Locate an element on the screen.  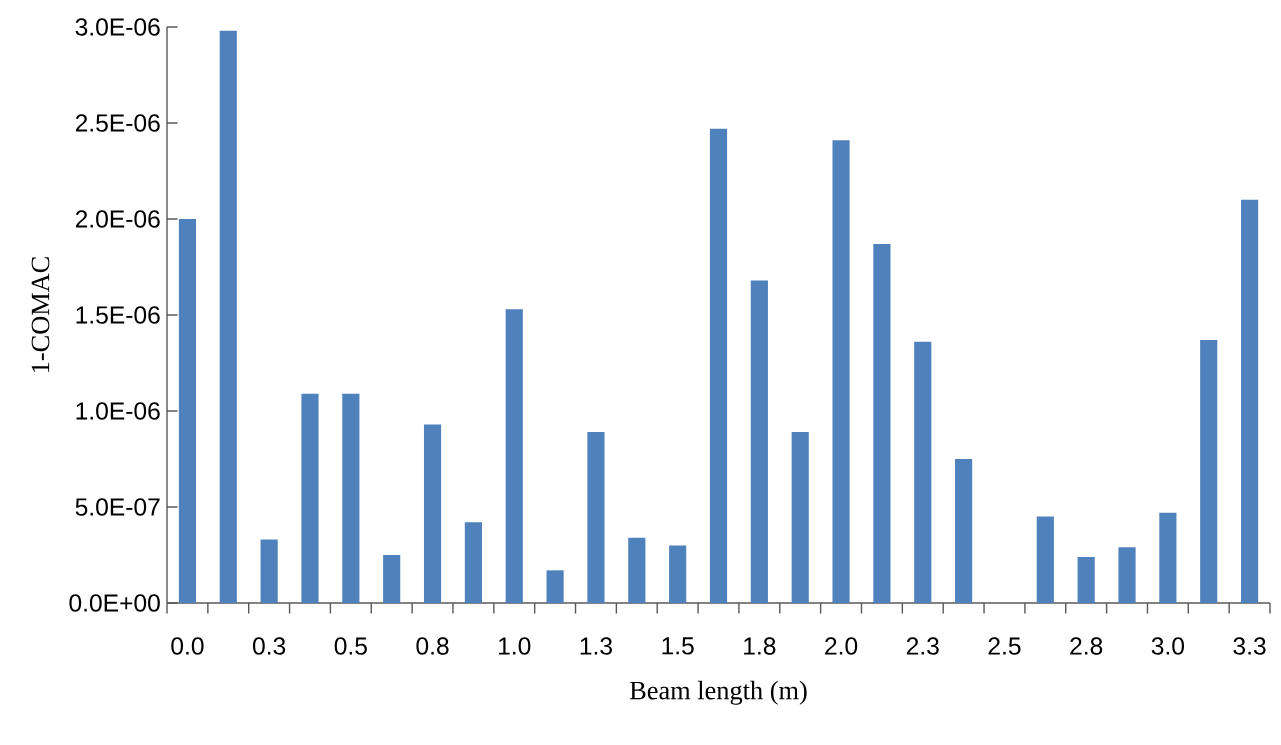
x-axis-title: Beam length (m) is located at coordinates (718, 692).